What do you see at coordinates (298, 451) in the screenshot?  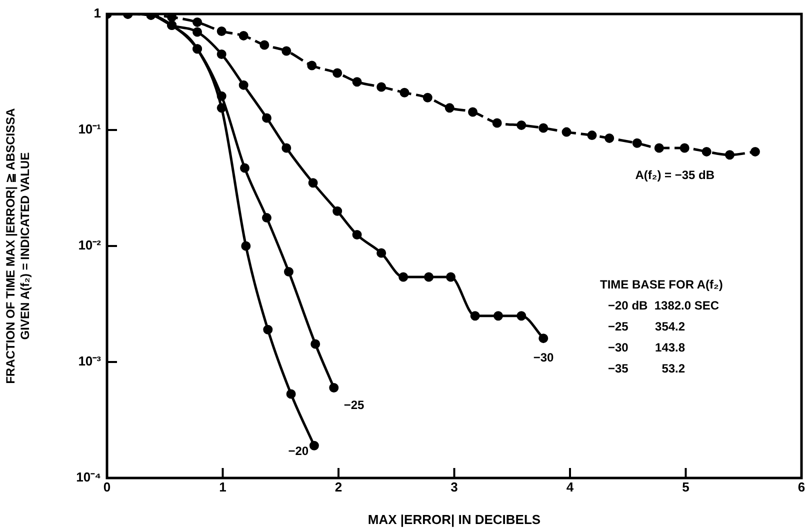 I see `series-label: −20` at bounding box center [298, 451].